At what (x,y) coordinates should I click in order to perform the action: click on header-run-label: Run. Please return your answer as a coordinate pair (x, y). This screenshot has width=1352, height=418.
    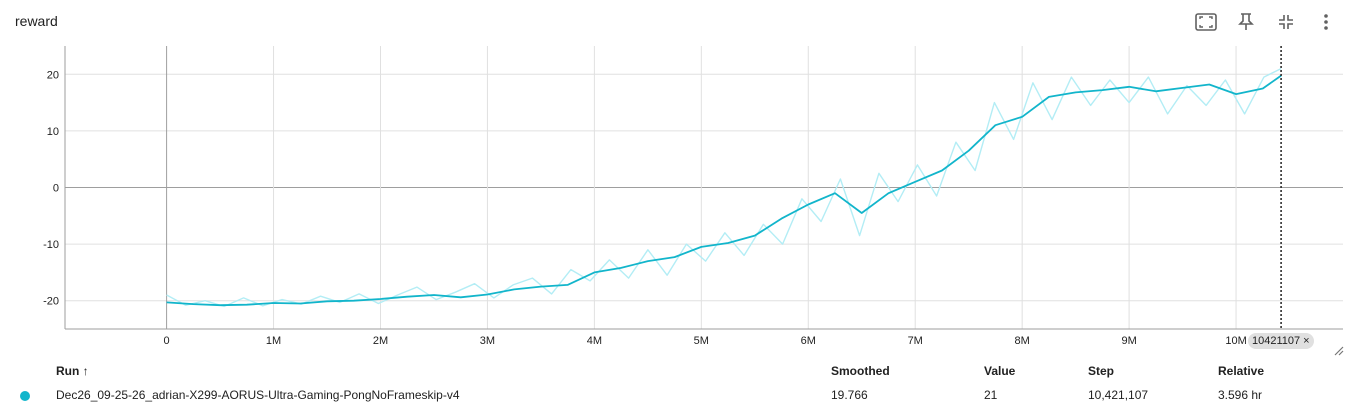
    Looking at the image, I should click on (68, 371).